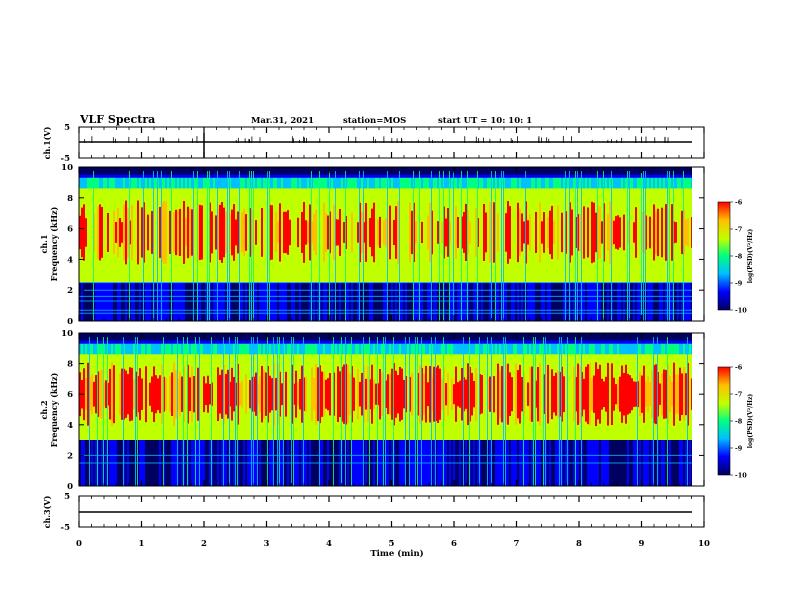 The width and height of the screenshot is (792, 612). What do you see at coordinates (67, 334) in the screenshot?
I see `ytick-label: 10` at bounding box center [67, 334].